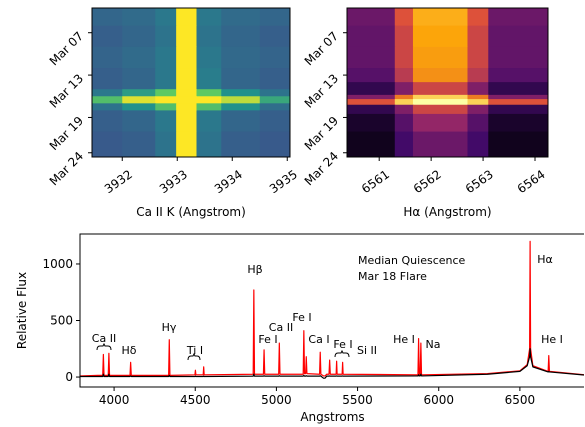 The image size is (585, 427). What do you see at coordinates (66, 168) in the screenshot?
I see `y-tick-label: Mar 24` at bounding box center [66, 168].